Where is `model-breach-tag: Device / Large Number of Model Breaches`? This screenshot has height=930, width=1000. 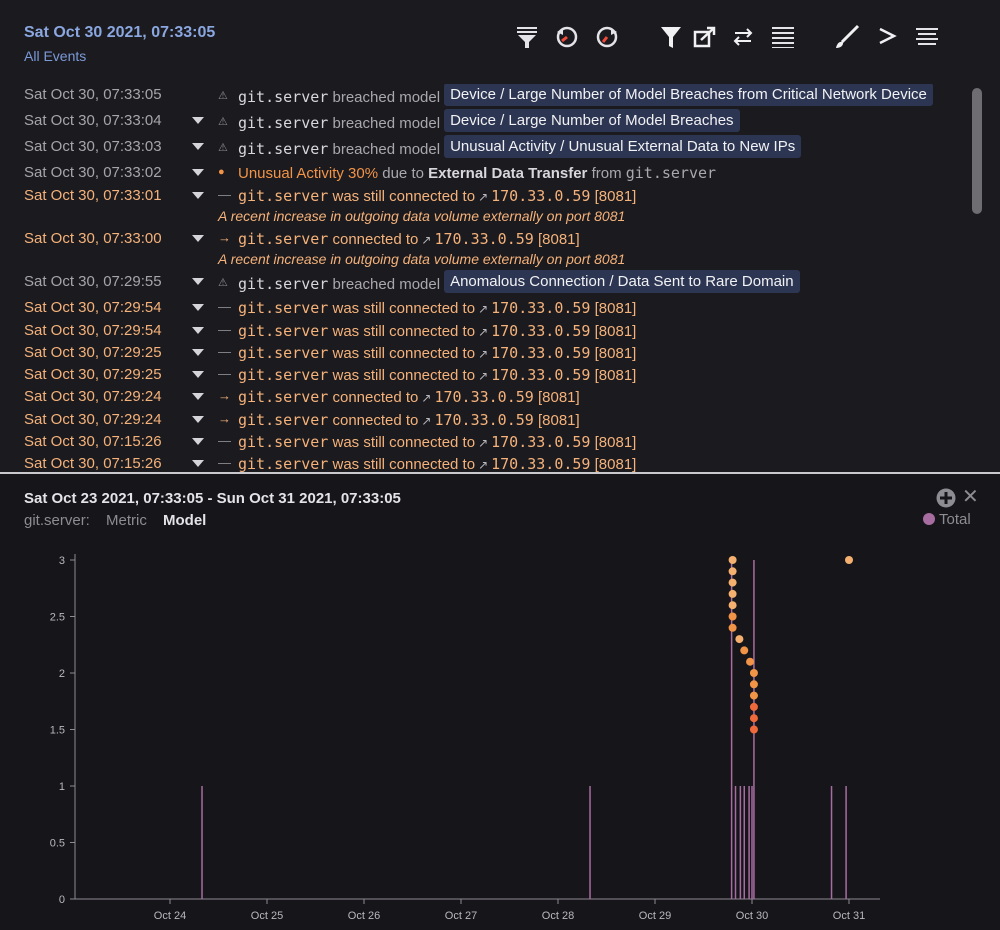 model-breach-tag: Device / Large Number of Model Breaches is located at coordinates (592, 120).